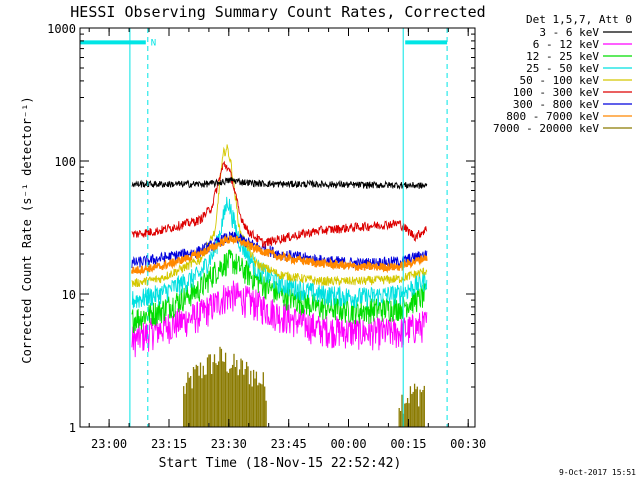 Image resolution: width=640 pixels, height=480 pixels. Describe the element at coordinates (556, 104) in the screenshot. I see `legend-label: 300 - 800 keV` at that location.